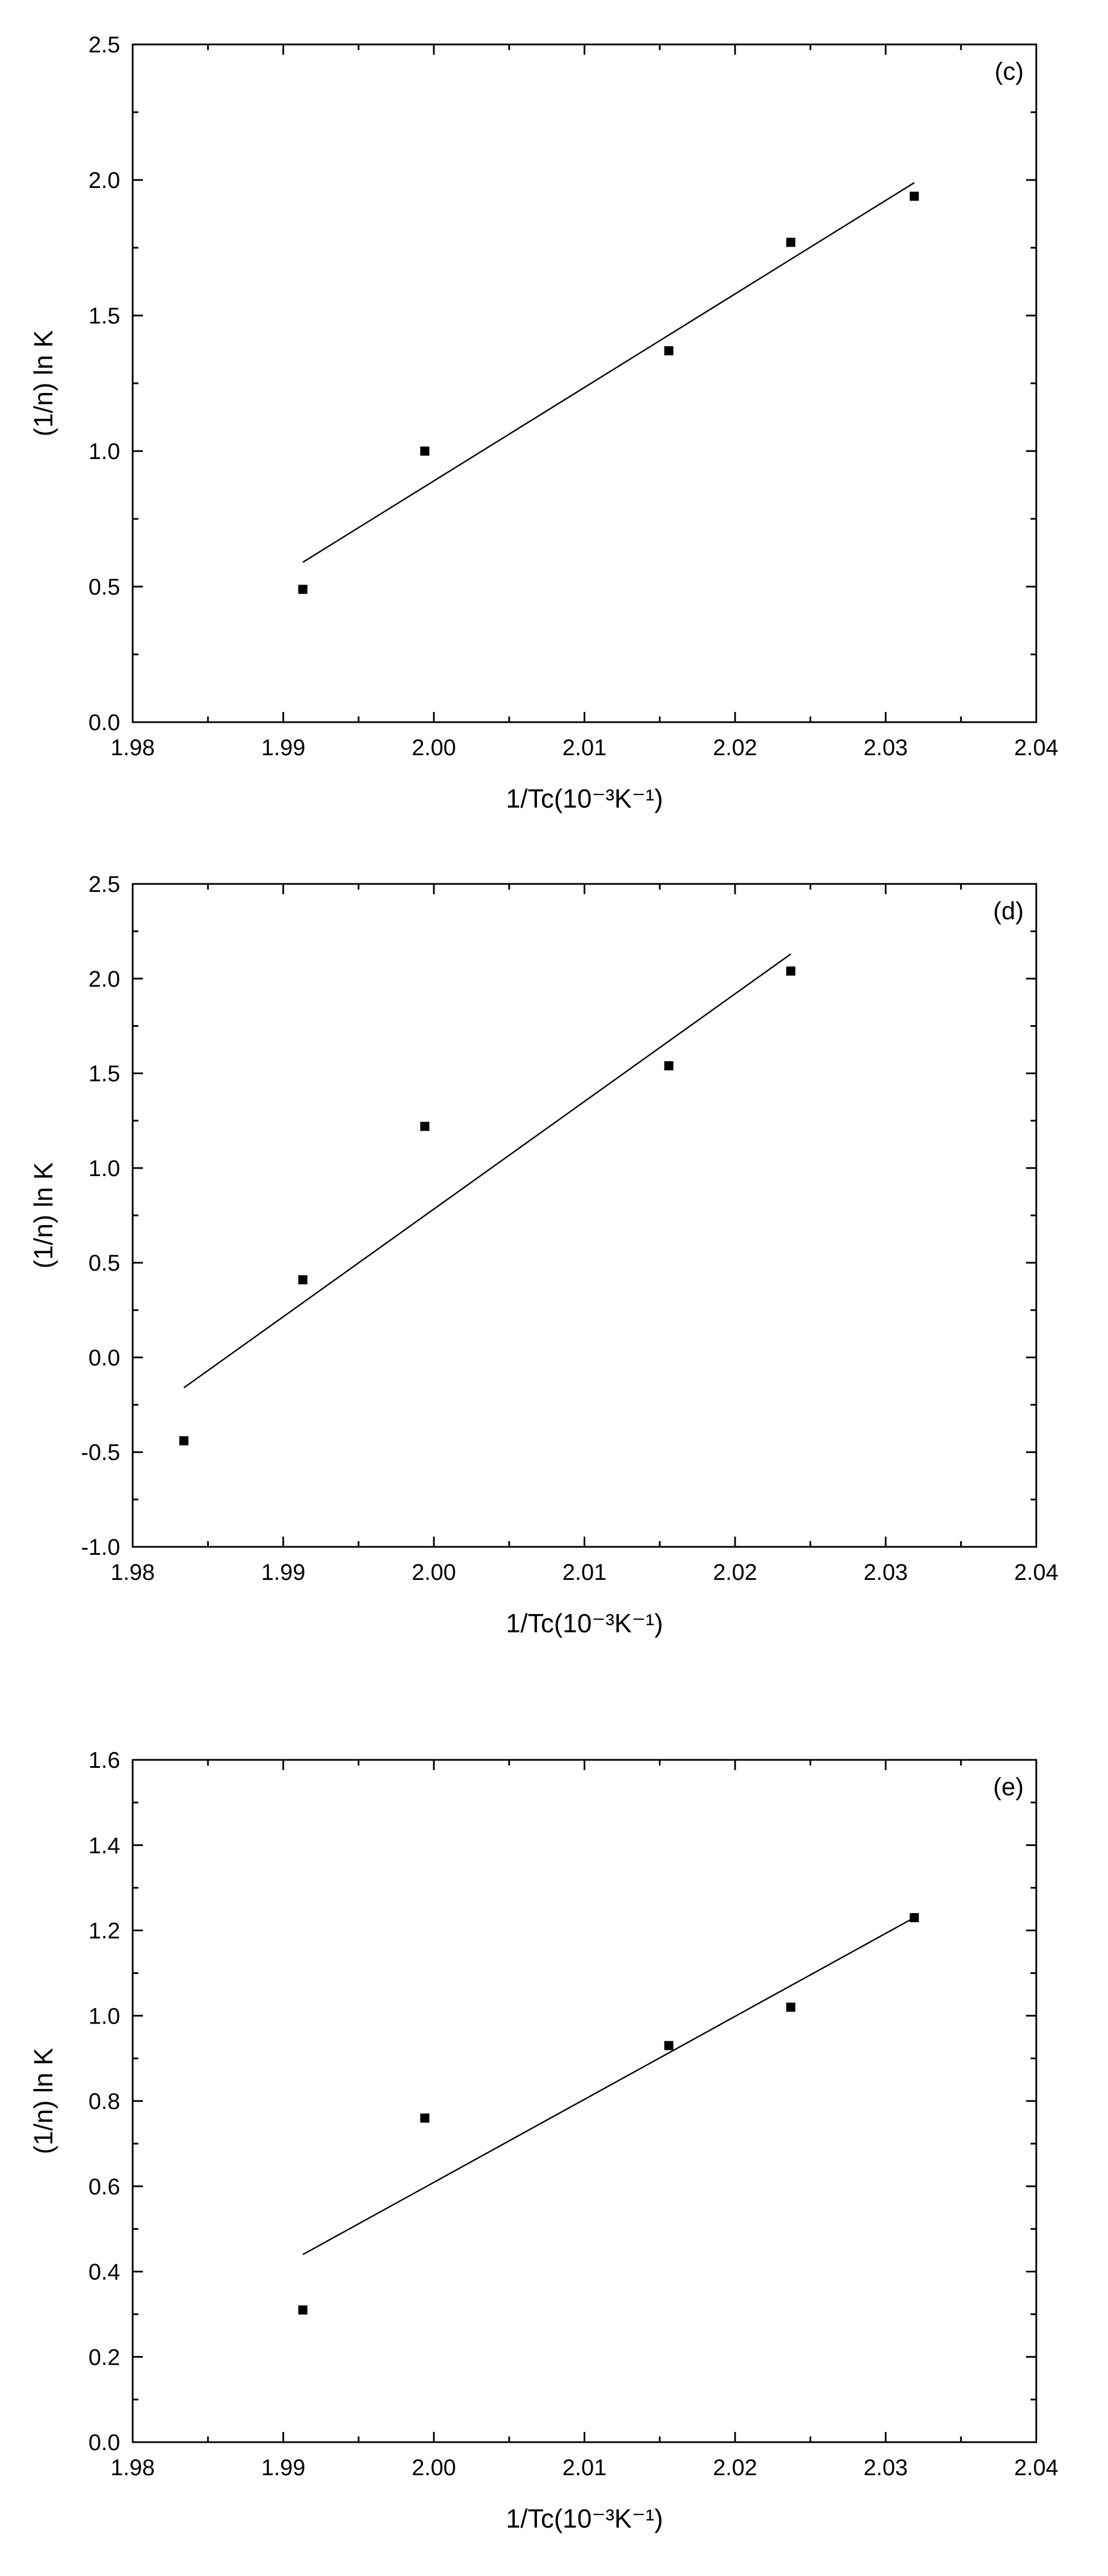 Image resolution: width=1108 pixels, height=2576 pixels. What do you see at coordinates (100, 1547) in the screenshot?
I see `y-tick-label: -1.0` at bounding box center [100, 1547].